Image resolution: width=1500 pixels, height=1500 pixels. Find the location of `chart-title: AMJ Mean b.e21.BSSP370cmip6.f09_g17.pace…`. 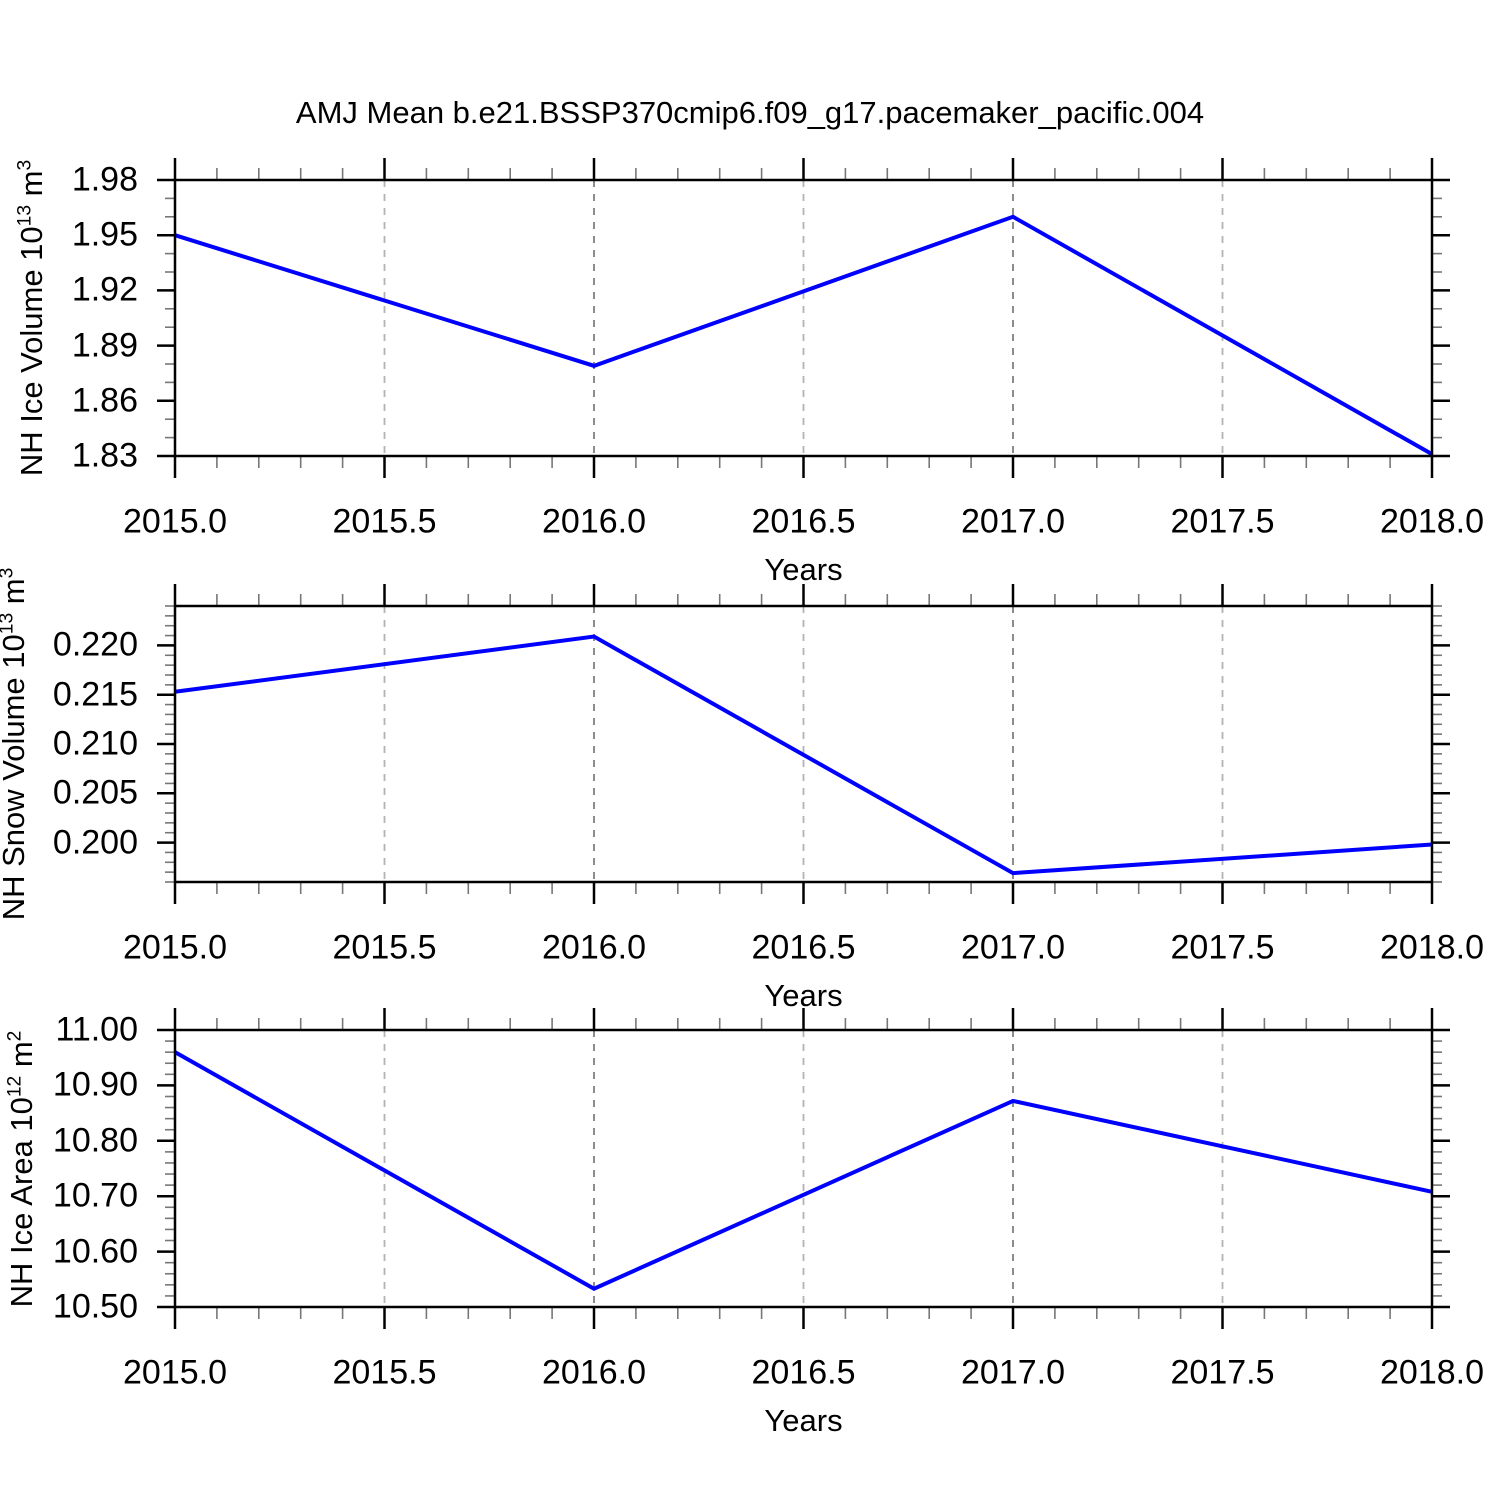

chart-title: AMJ Mean b.e21.BSSP370cmip6.f09_g17.pace… is located at coordinates (750, 112).